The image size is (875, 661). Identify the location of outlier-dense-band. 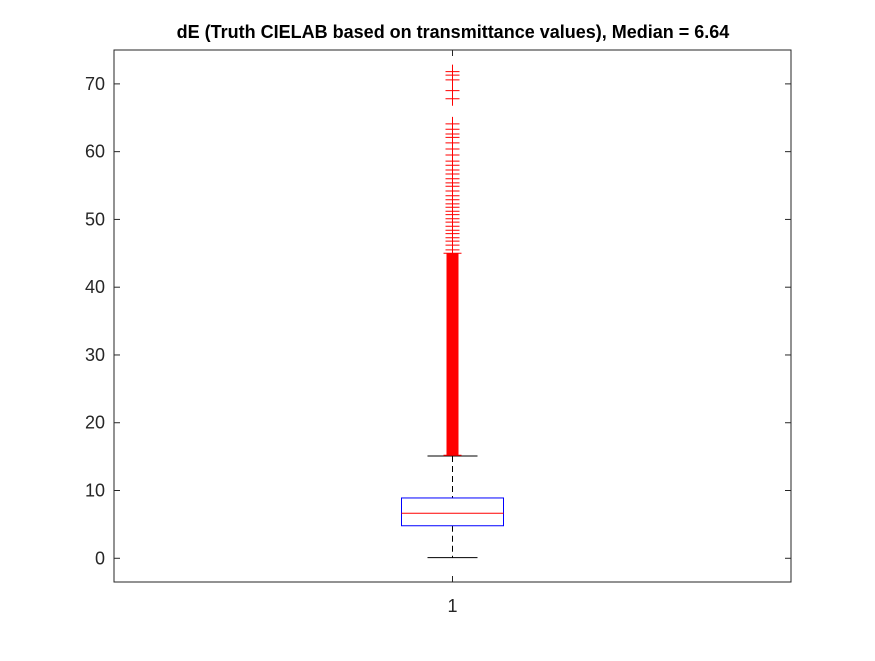
(452, 354).